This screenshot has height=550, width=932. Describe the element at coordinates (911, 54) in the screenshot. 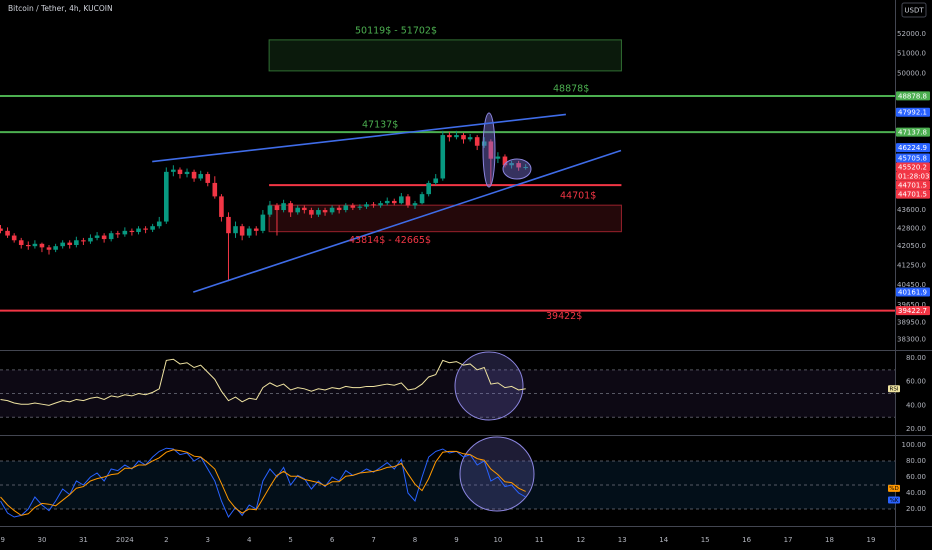

I see `y-tick-label: 51000.0` at that location.